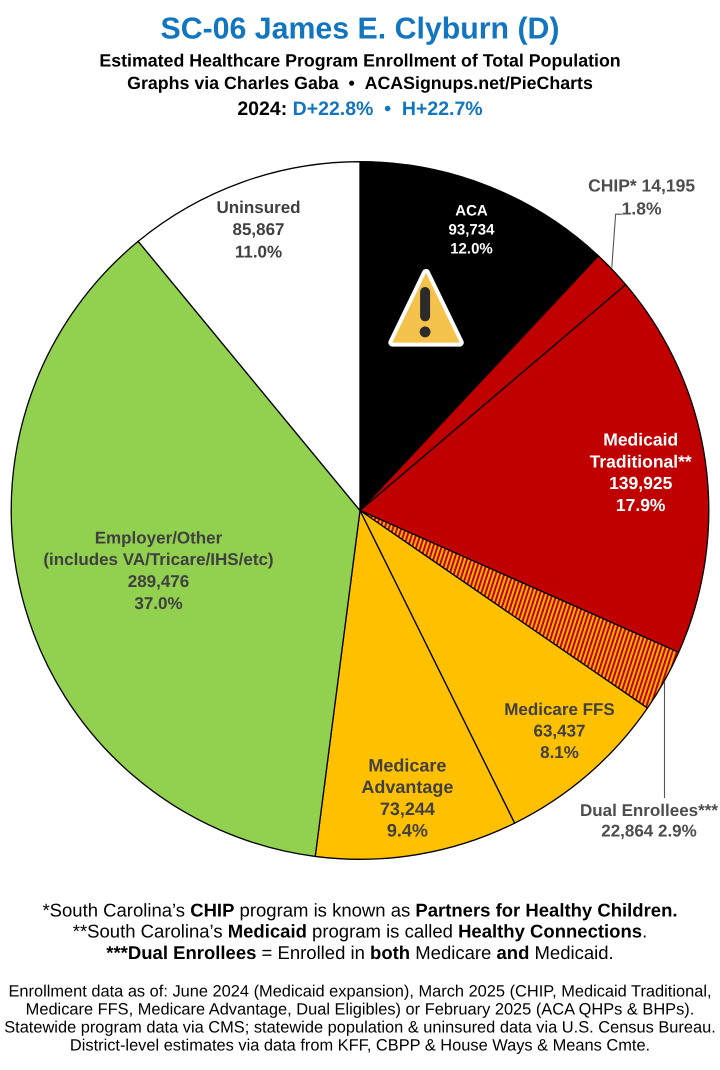 The height and width of the screenshot is (1070, 720). Describe the element at coordinates (407, 809) in the screenshot. I see `svg-text: 73,244` at that location.